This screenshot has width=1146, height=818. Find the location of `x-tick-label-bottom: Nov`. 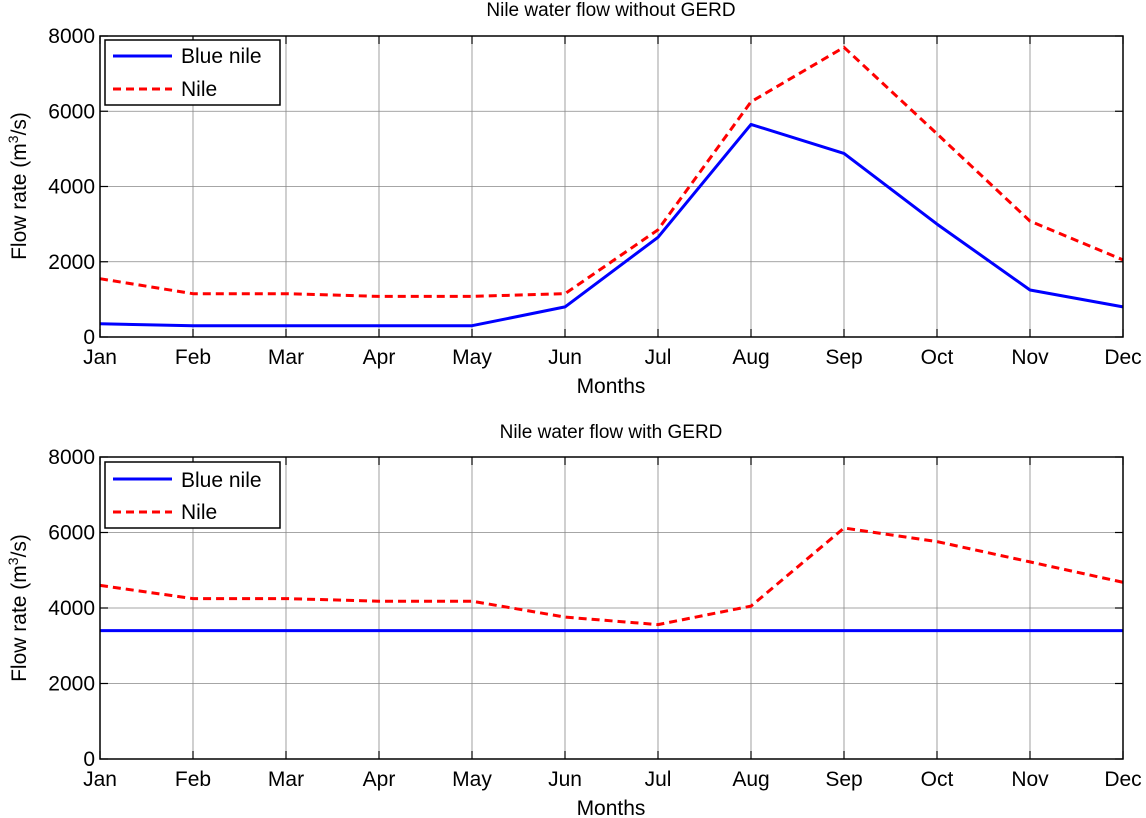

x-tick-label-bottom: Nov is located at coordinates (1030, 779).